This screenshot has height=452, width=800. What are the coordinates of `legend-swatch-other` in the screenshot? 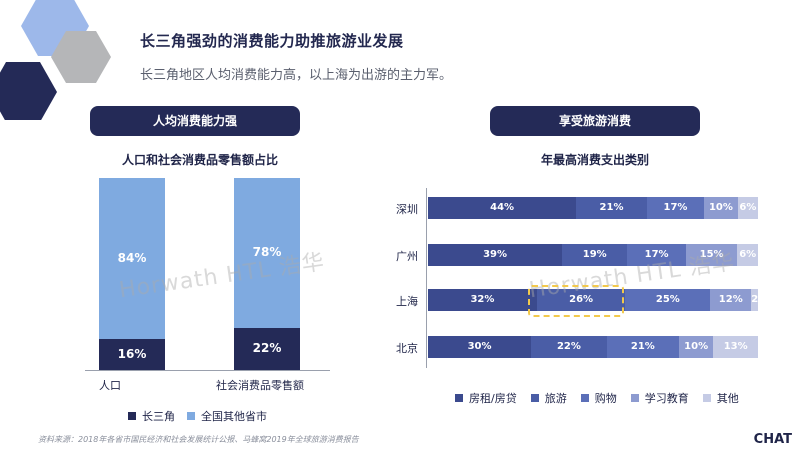 It's located at (706, 398).